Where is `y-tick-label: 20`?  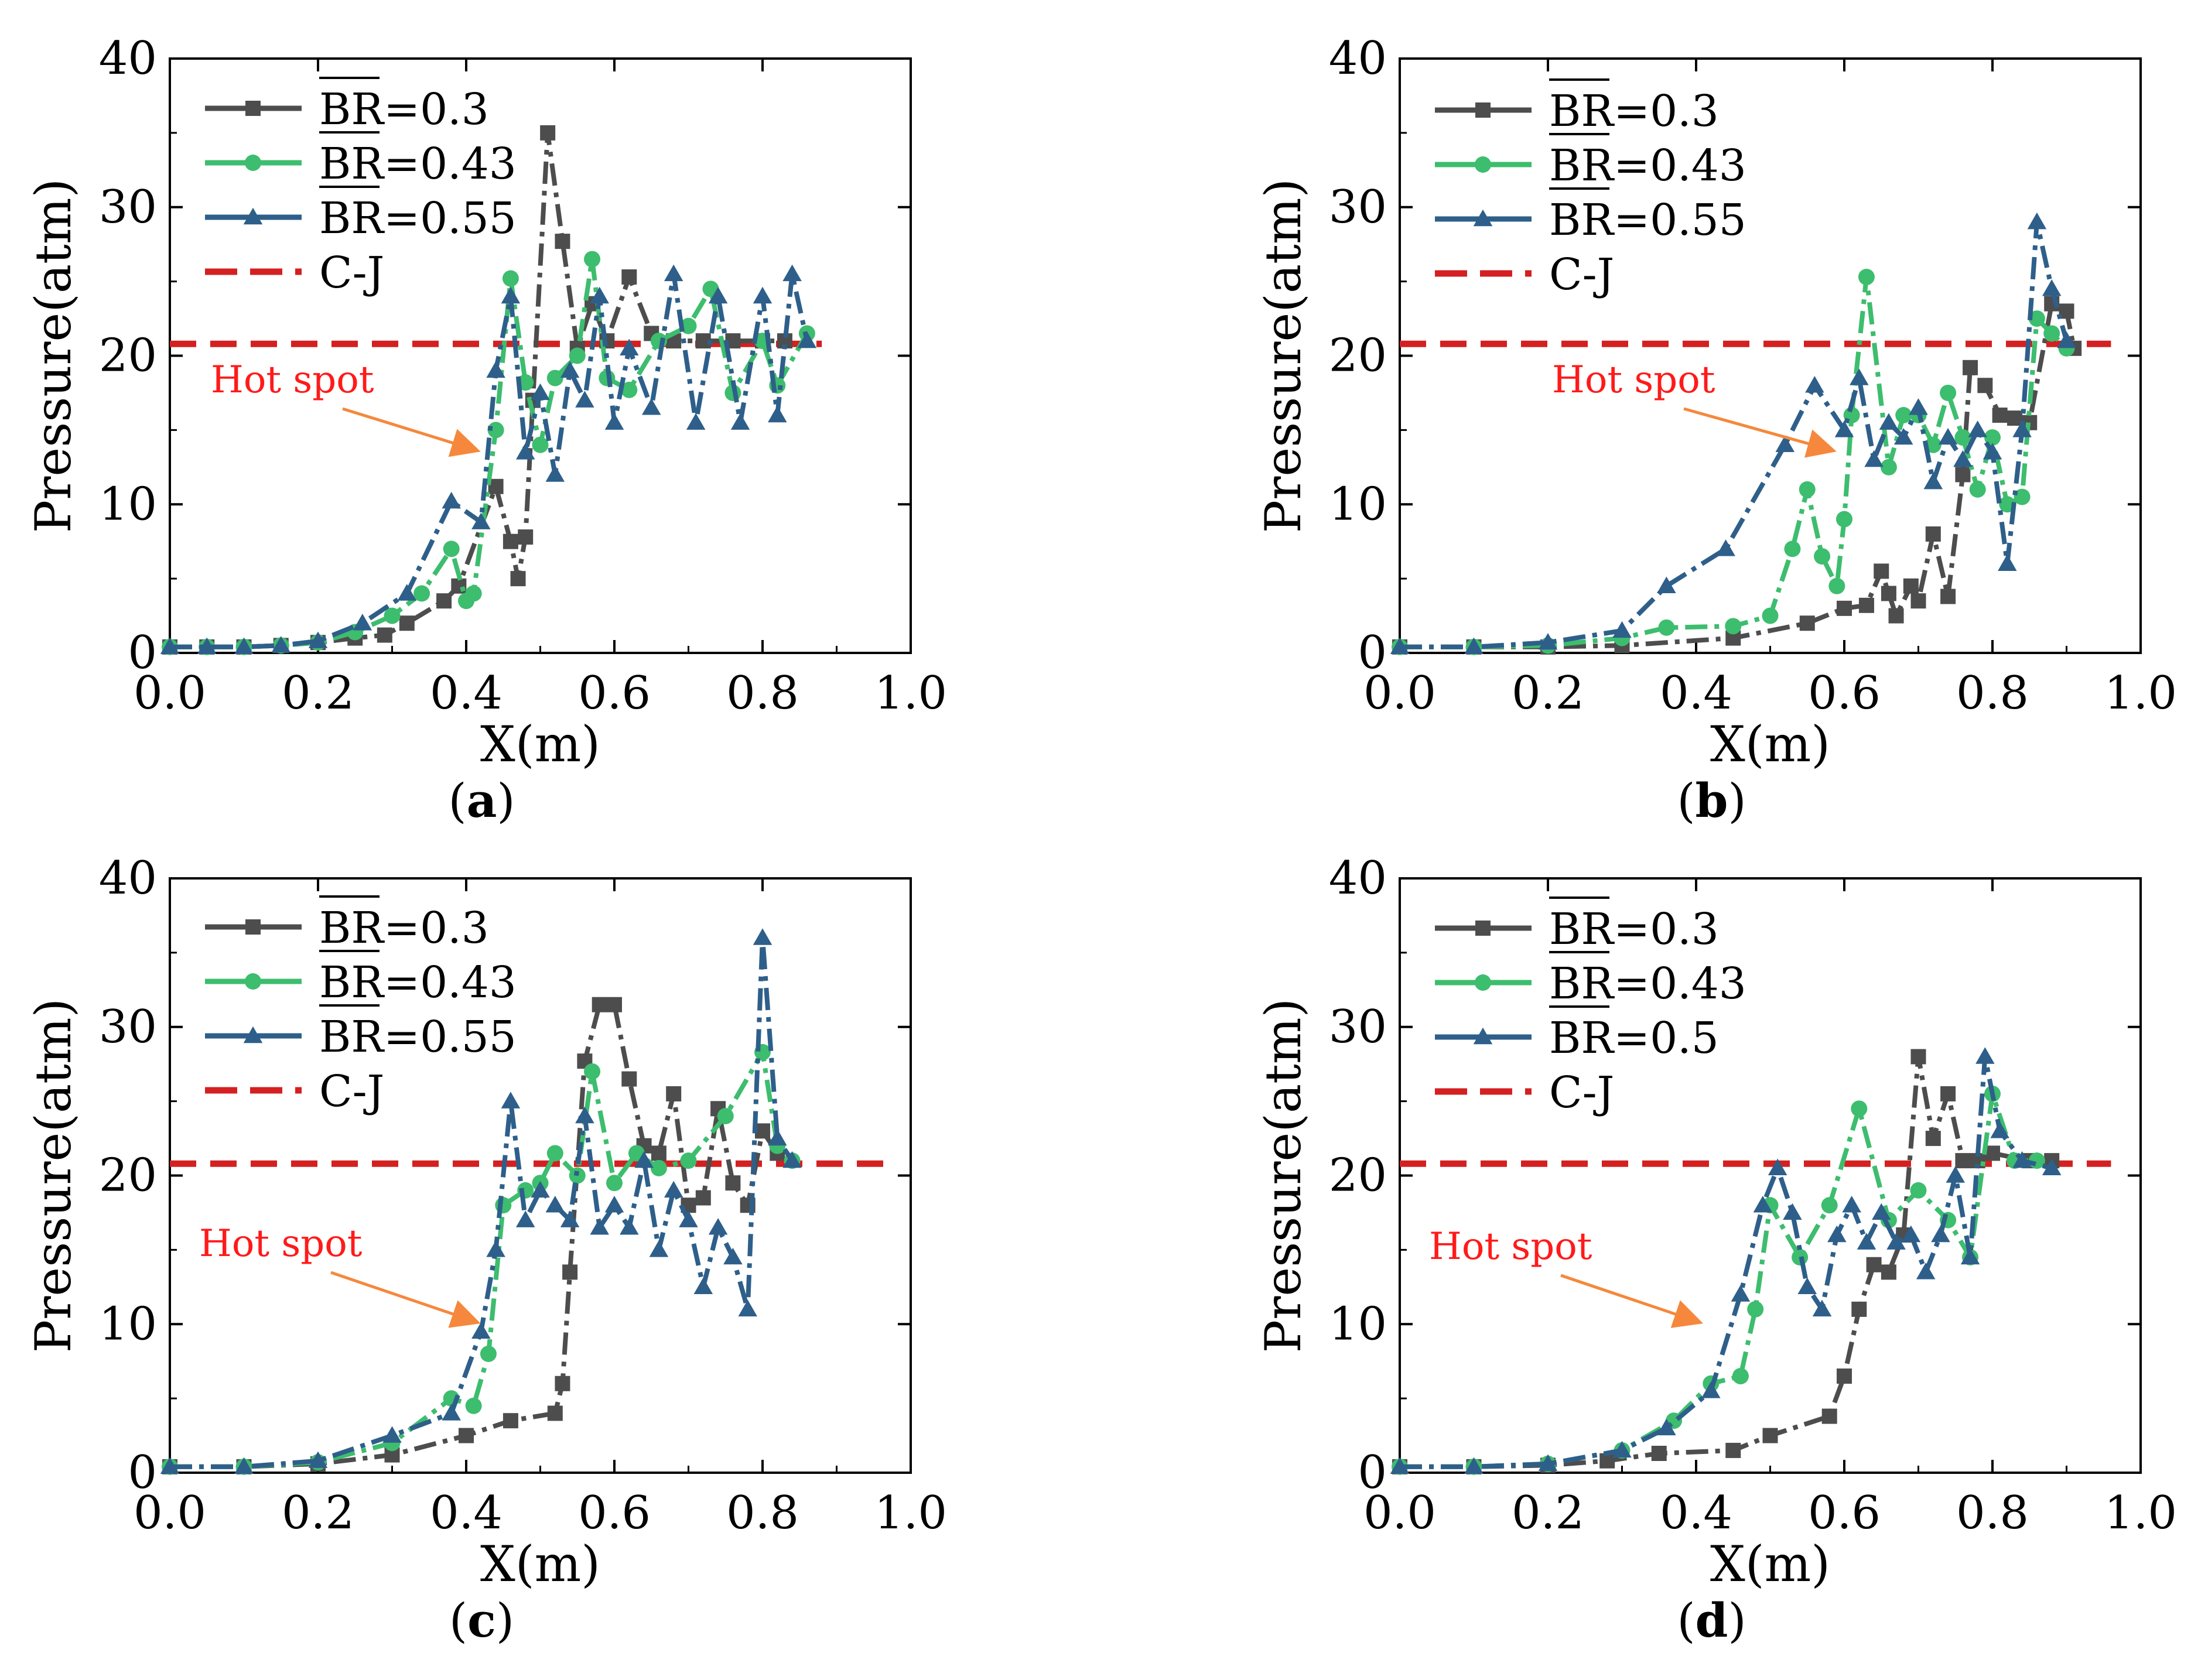 y-tick-label: 20 is located at coordinates (128, 356).